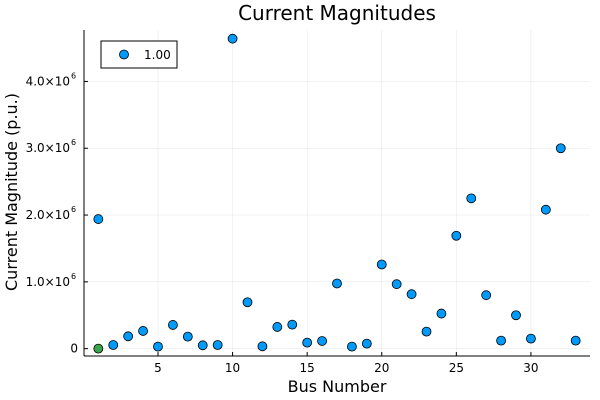  Describe the element at coordinates (48, 81) in the screenshot. I see `y-tick-label: 4.0×10` at that location.